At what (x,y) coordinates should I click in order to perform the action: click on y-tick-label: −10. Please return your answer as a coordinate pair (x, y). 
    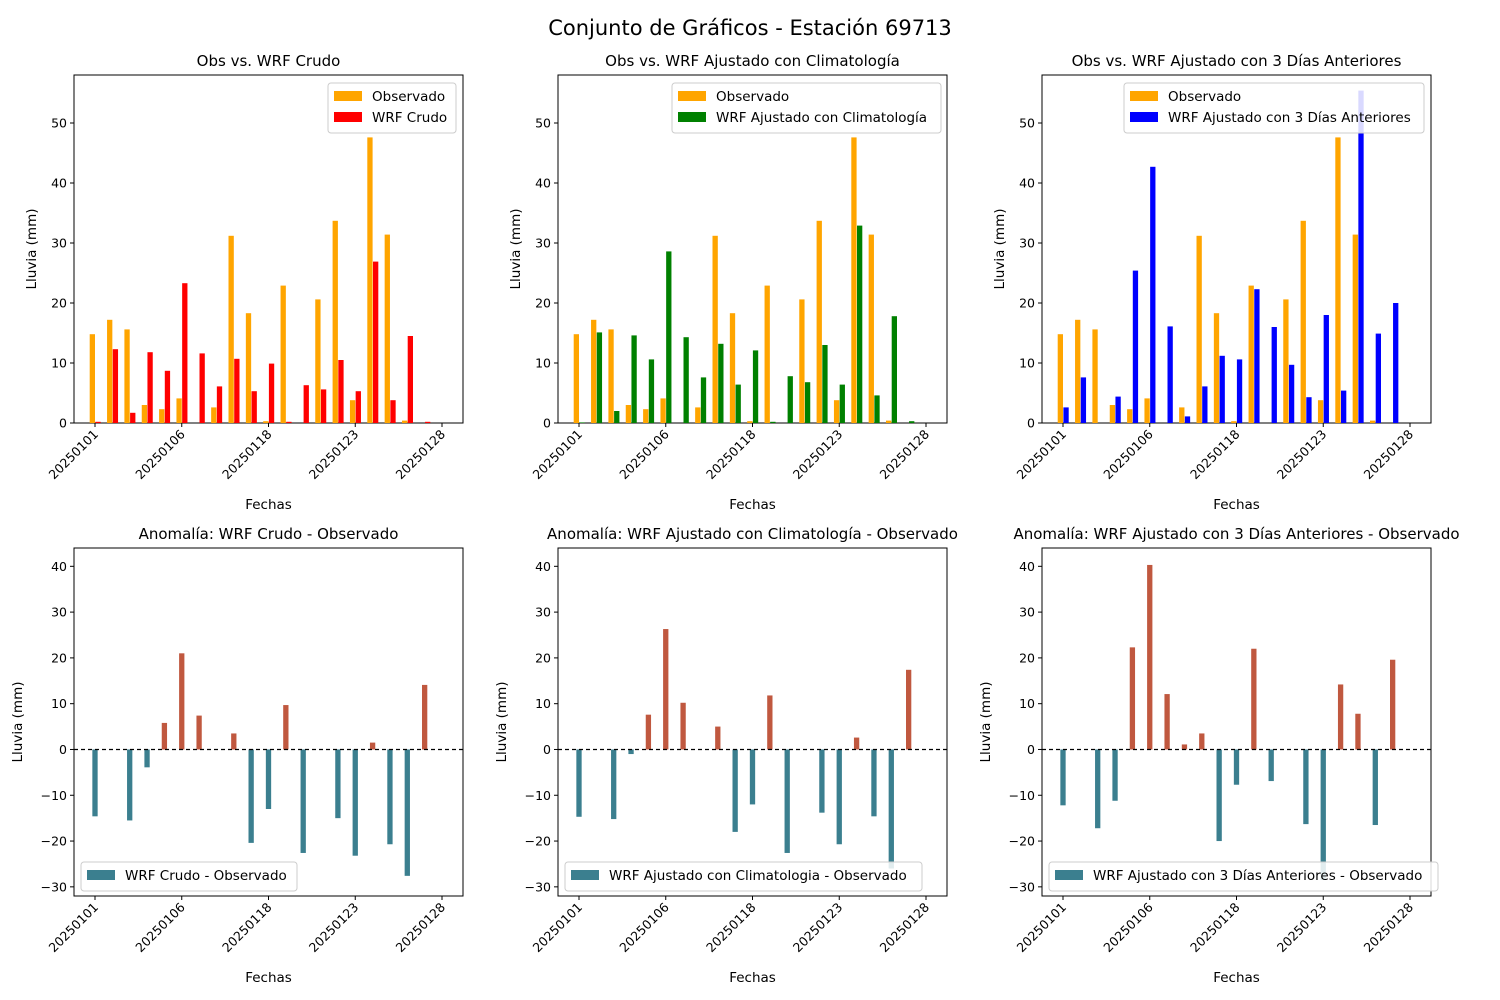
    Looking at the image, I should click on (538, 795).